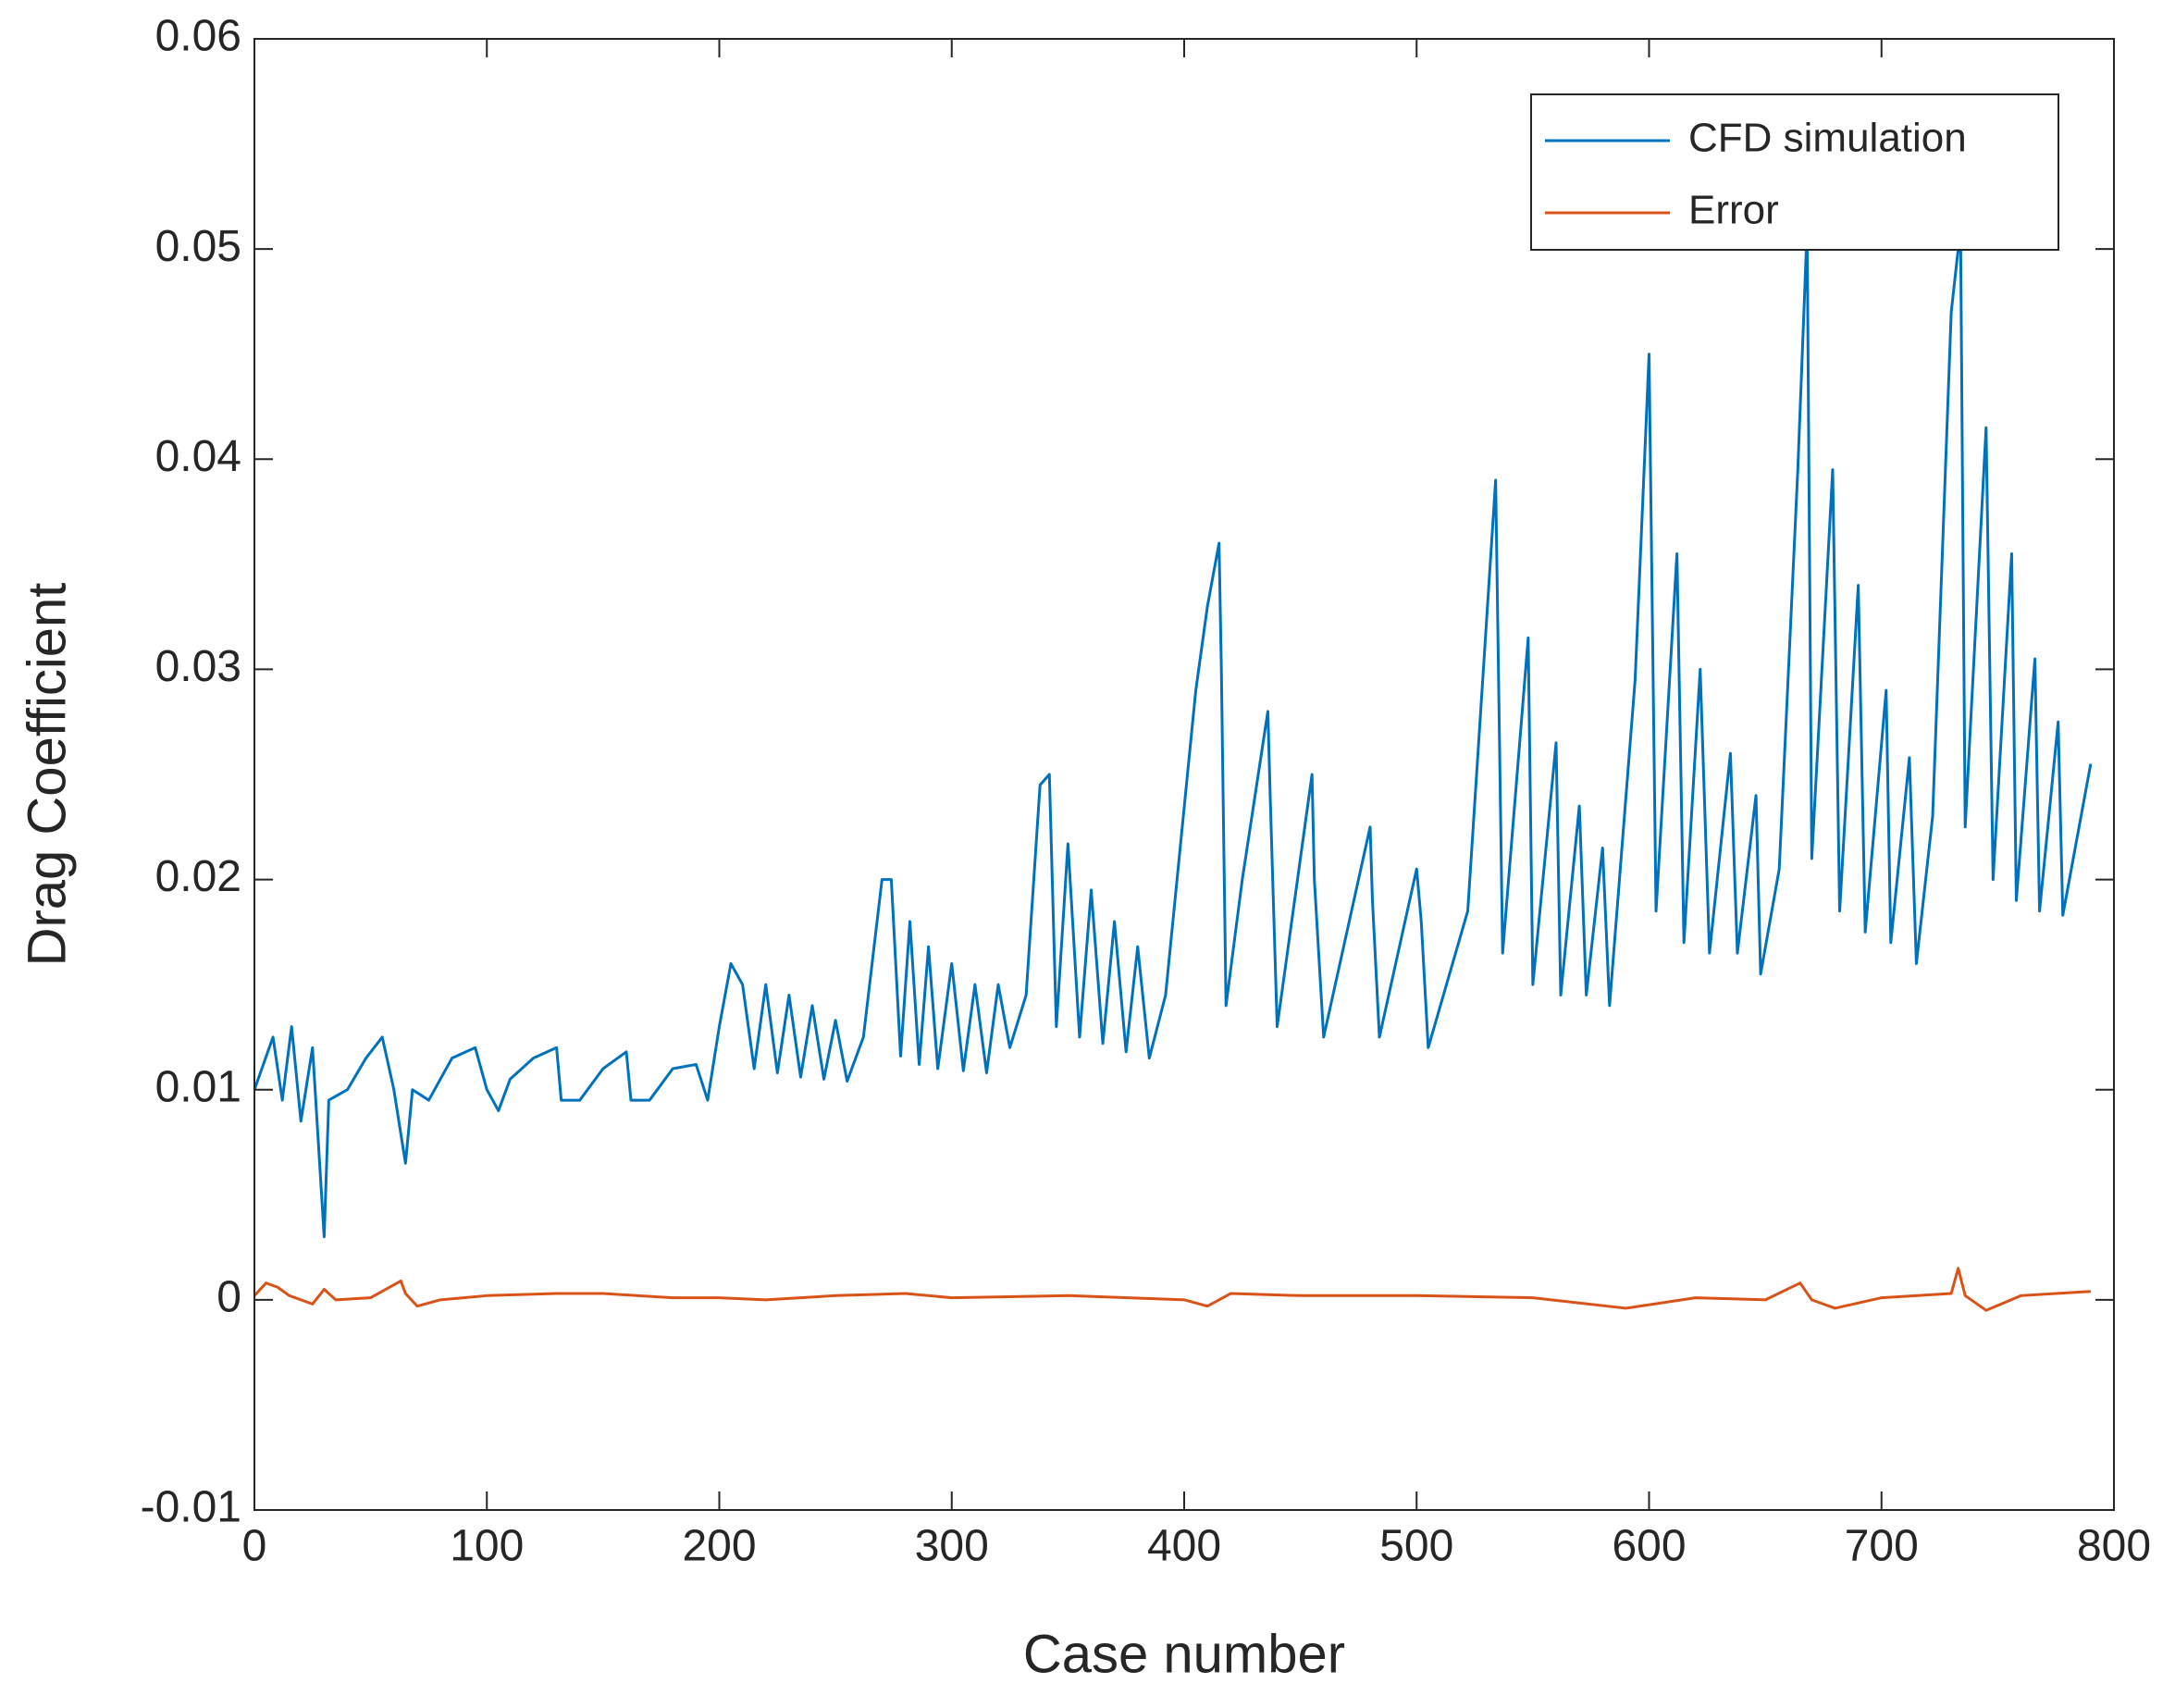  What do you see at coordinates (1416, 1546) in the screenshot?
I see `x-tick-label: 500` at bounding box center [1416, 1546].